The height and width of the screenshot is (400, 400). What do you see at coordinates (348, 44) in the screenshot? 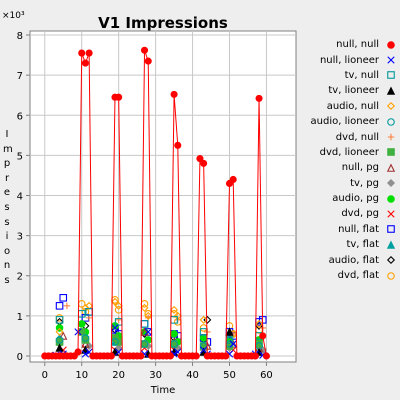
I see `legend-item: null, null` at bounding box center [348, 44].